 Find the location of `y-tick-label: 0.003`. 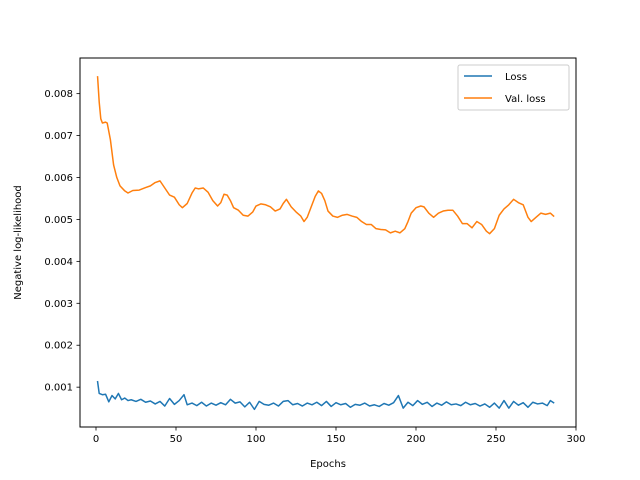

y-tick-label: 0.003 is located at coordinates (58, 304).